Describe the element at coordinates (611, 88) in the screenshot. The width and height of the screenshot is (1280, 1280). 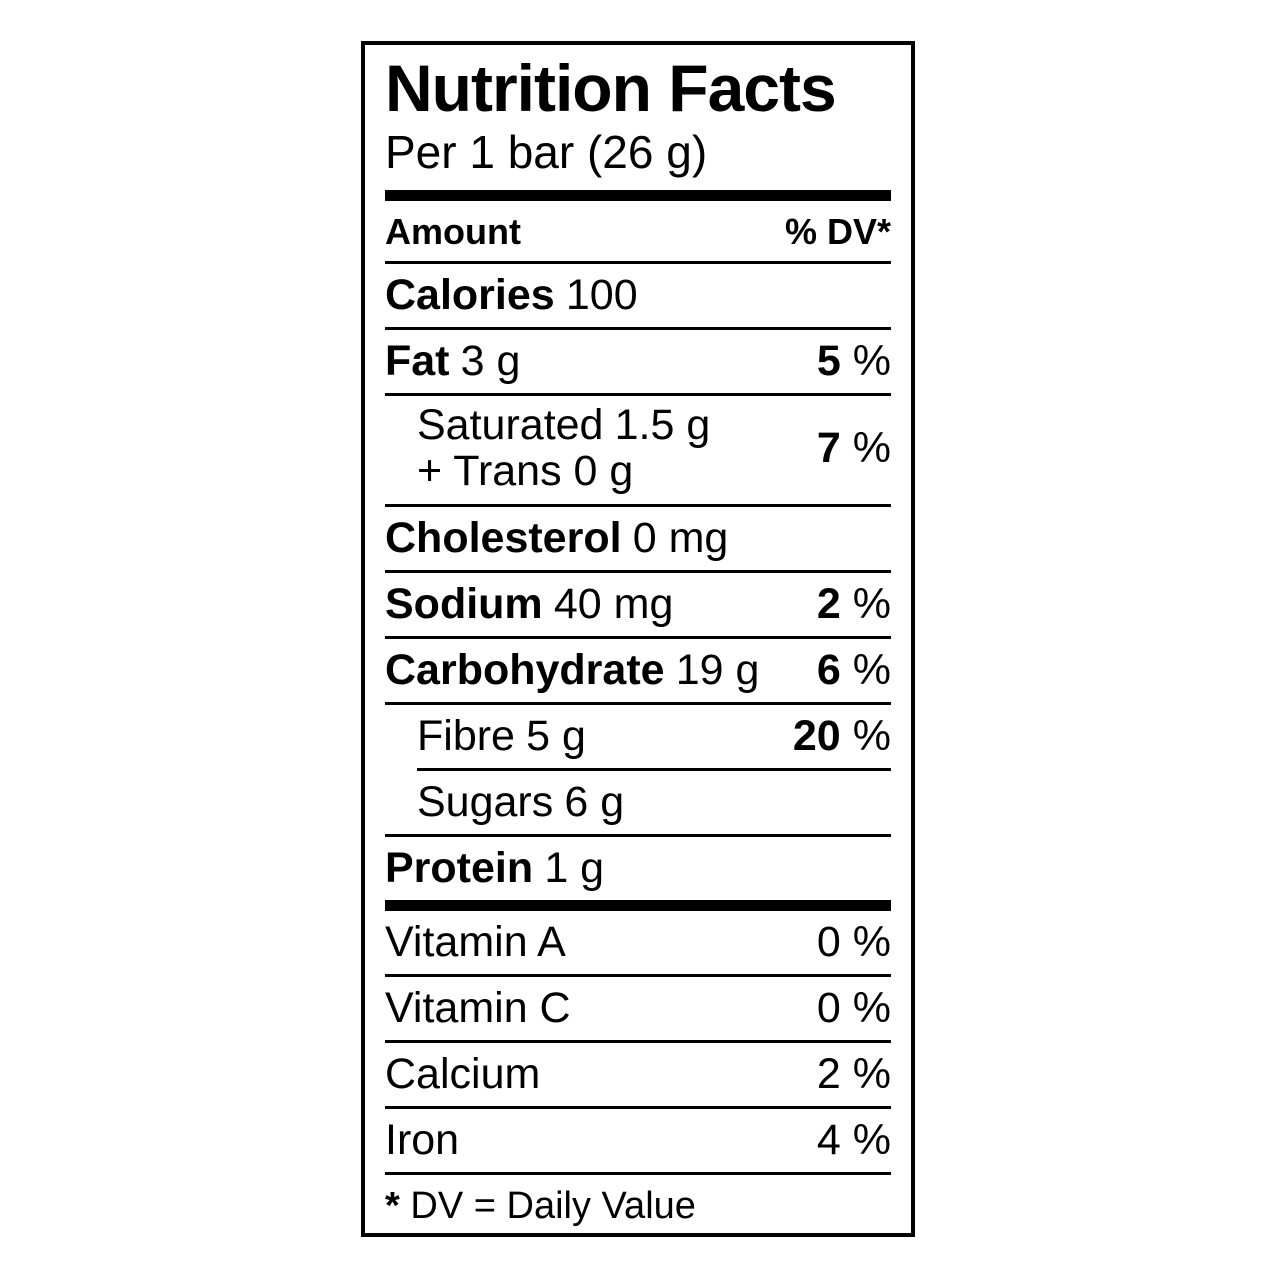
I see `nutrition-facts-title: Nutrition Facts` at that location.